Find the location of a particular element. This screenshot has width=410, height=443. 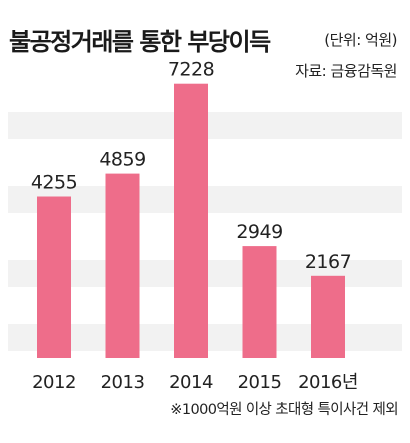

unit-label: (단위: 억원) is located at coordinates (360, 40).